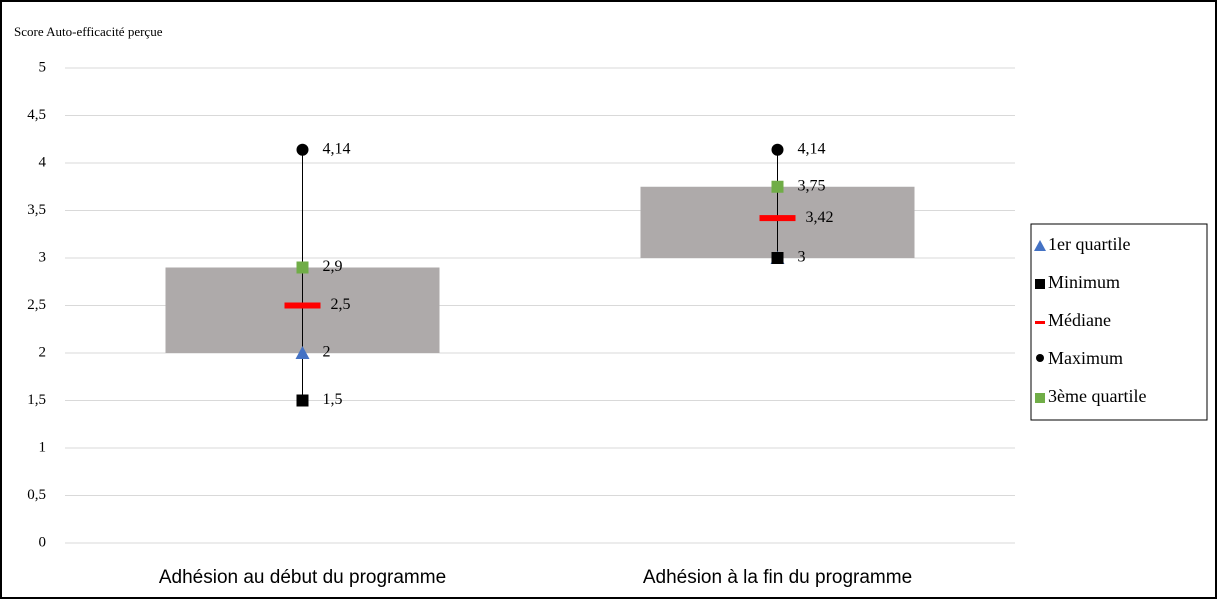  Describe the element at coordinates (777, 577) in the screenshot. I see `x-tick-label: Adhésion à la fin du programme` at that location.